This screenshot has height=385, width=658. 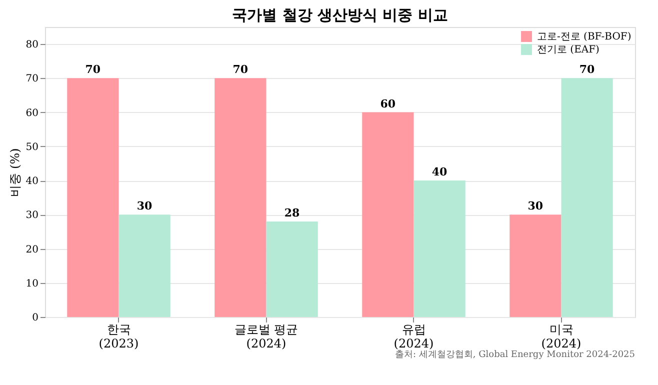 What do you see at coordinates (32, 45) in the screenshot?
I see `y-tick-label: 80` at bounding box center [32, 45].